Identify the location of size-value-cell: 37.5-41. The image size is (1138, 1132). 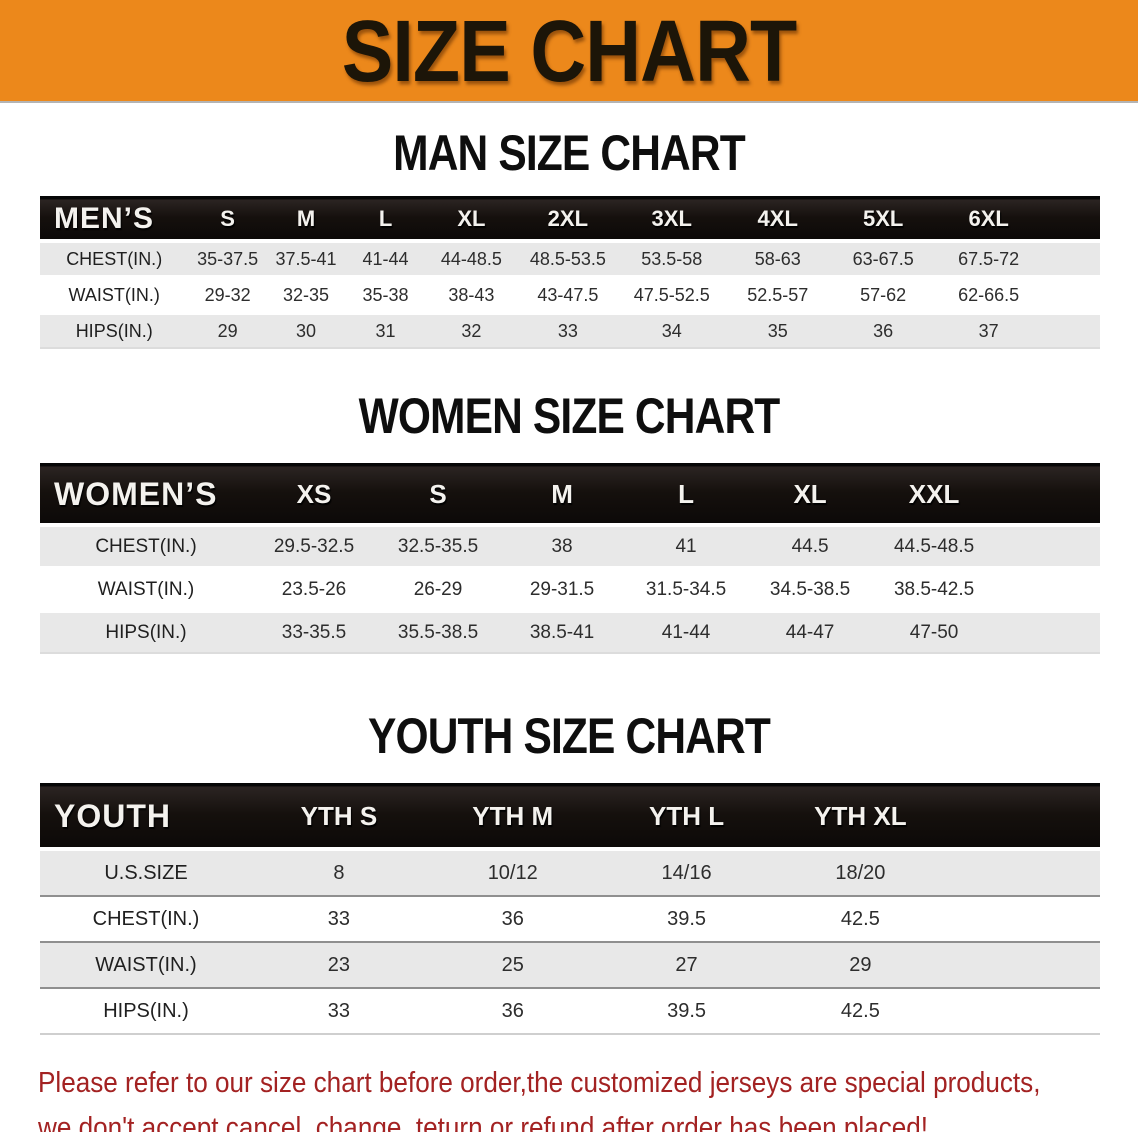
(306, 258).